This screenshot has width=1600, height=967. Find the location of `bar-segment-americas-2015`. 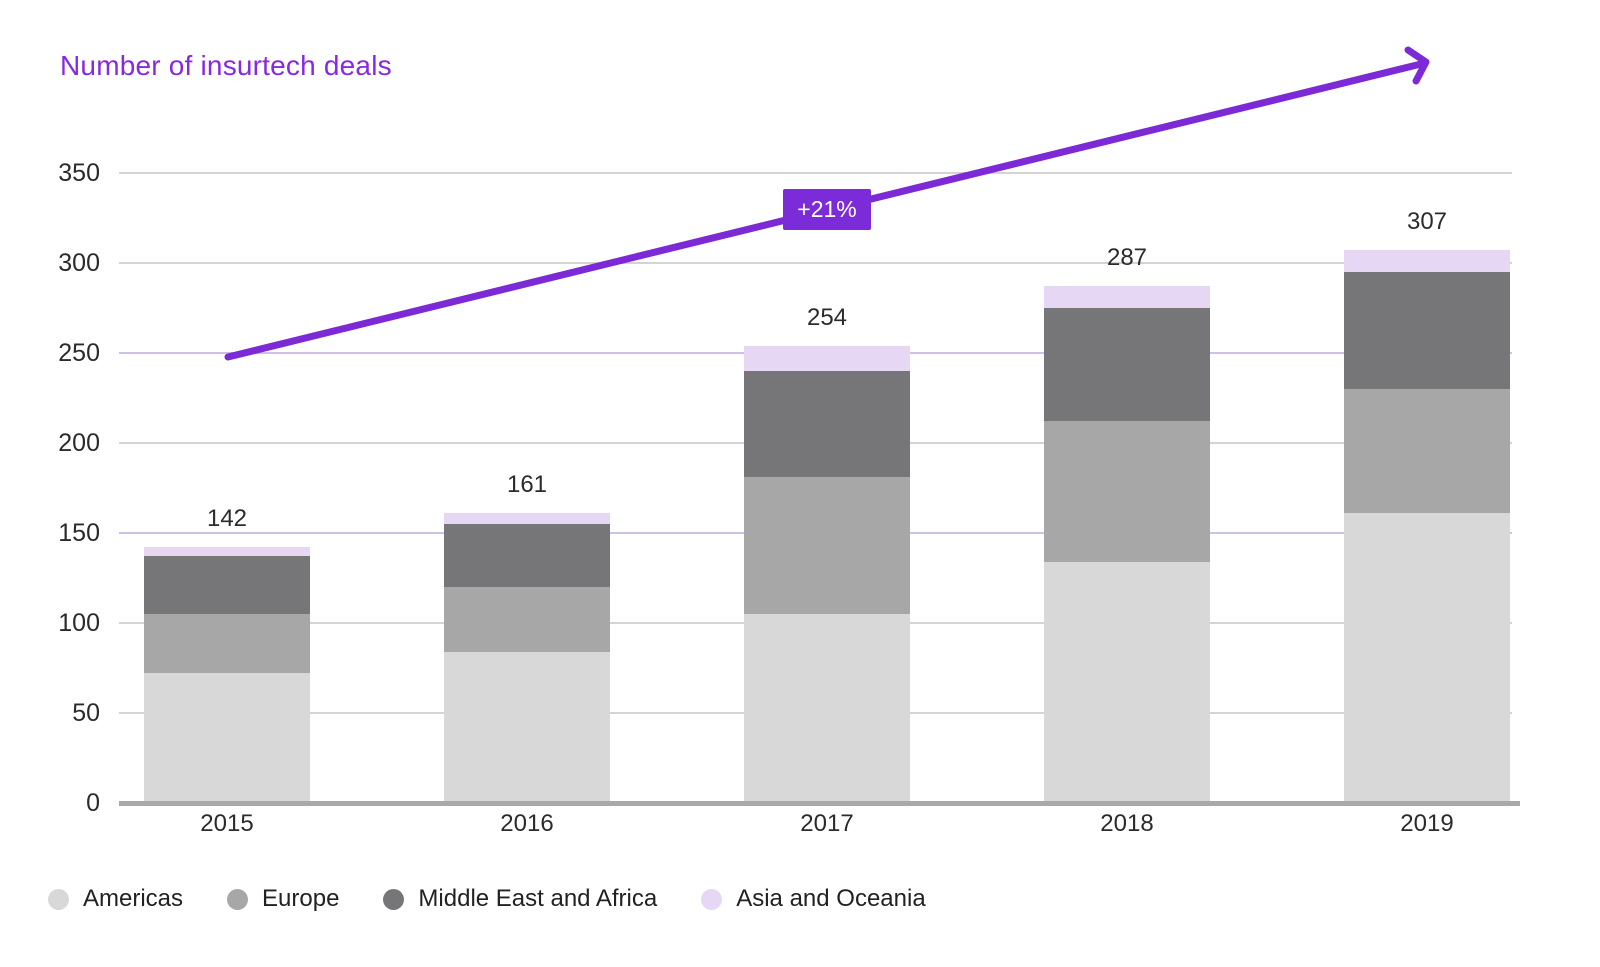

bar-segment-americas-2015 is located at coordinates (227, 738).